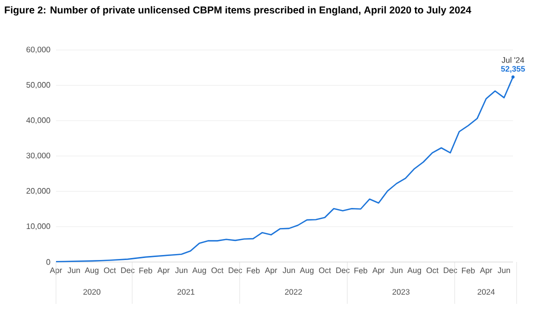 Image resolution: width=536 pixels, height=320 pixels. What do you see at coordinates (238, 11) in the screenshot?
I see `chart-title: Figure 2: Number of private unlicensed CBPM items prescribed in England, April 2020 to July 2024` at bounding box center [238, 11].